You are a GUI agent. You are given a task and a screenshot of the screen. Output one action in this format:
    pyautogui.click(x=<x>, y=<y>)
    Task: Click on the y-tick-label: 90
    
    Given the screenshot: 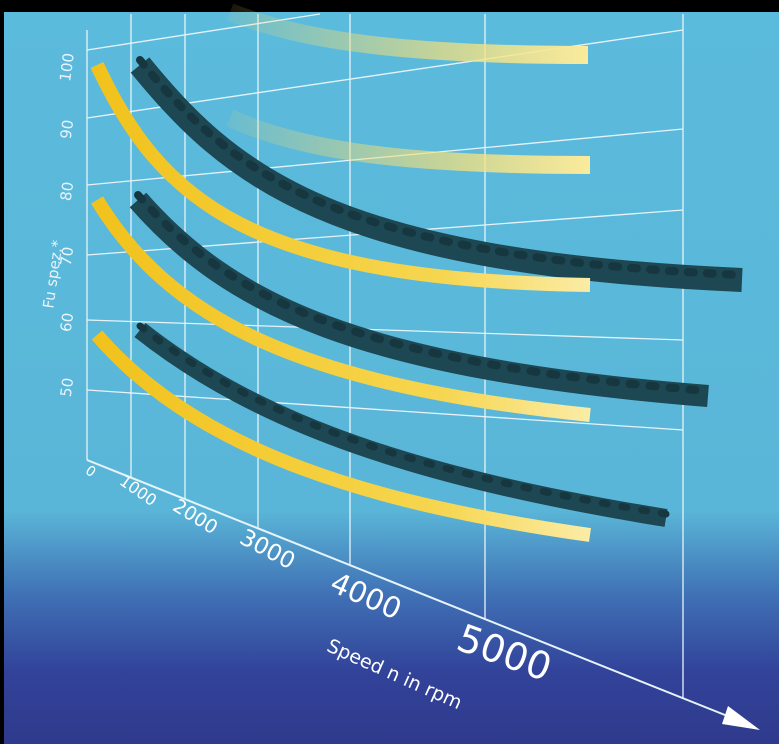 What is the action you would take?
    pyautogui.click(x=67, y=129)
    